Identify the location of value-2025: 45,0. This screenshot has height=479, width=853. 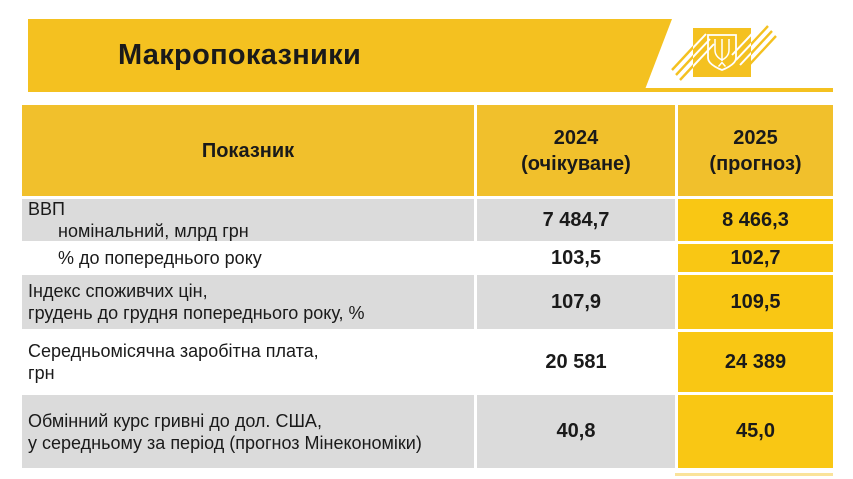
(755, 431).